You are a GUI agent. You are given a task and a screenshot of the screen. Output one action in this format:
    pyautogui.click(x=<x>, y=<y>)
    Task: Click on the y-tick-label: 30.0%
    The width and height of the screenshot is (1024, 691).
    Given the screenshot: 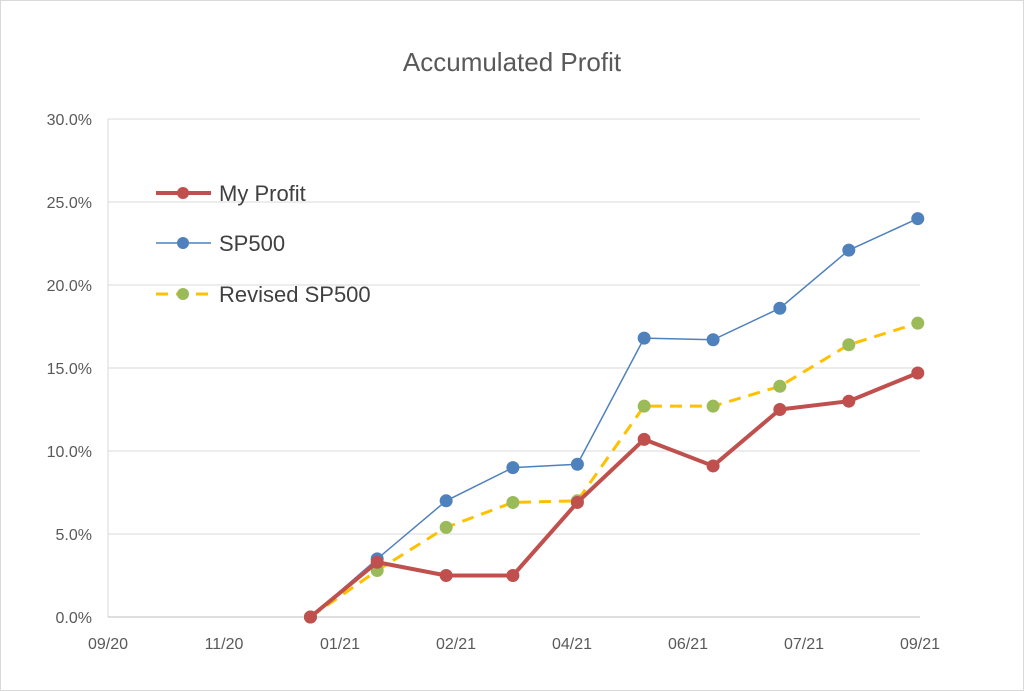 What is the action you would take?
    pyautogui.click(x=69, y=120)
    